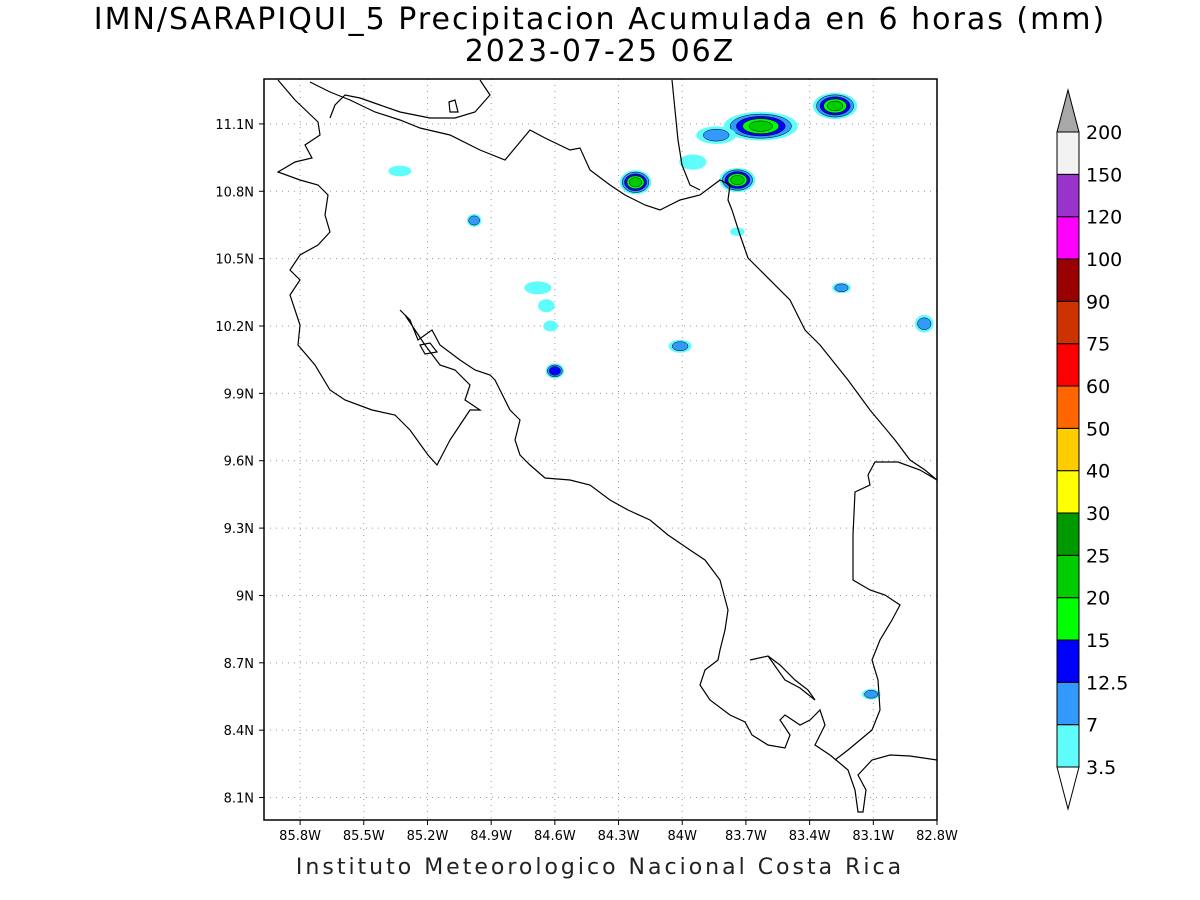  What do you see at coordinates (683, 836) in the screenshot?
I see `lon-tick-label: 84W` at bounding box center [683, 836].